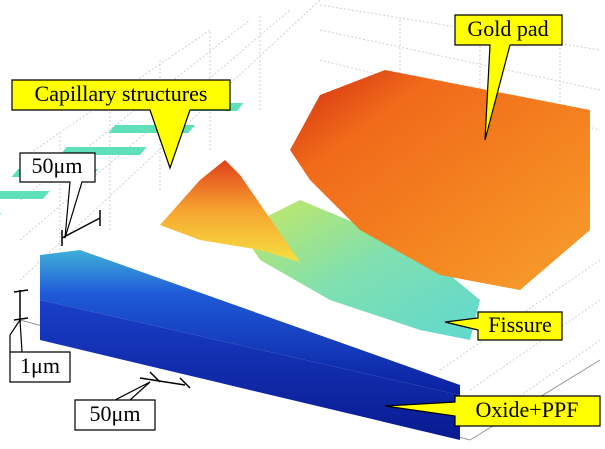 The image size is (605, 449). I want to click on scale-marks, so click(102, 299).